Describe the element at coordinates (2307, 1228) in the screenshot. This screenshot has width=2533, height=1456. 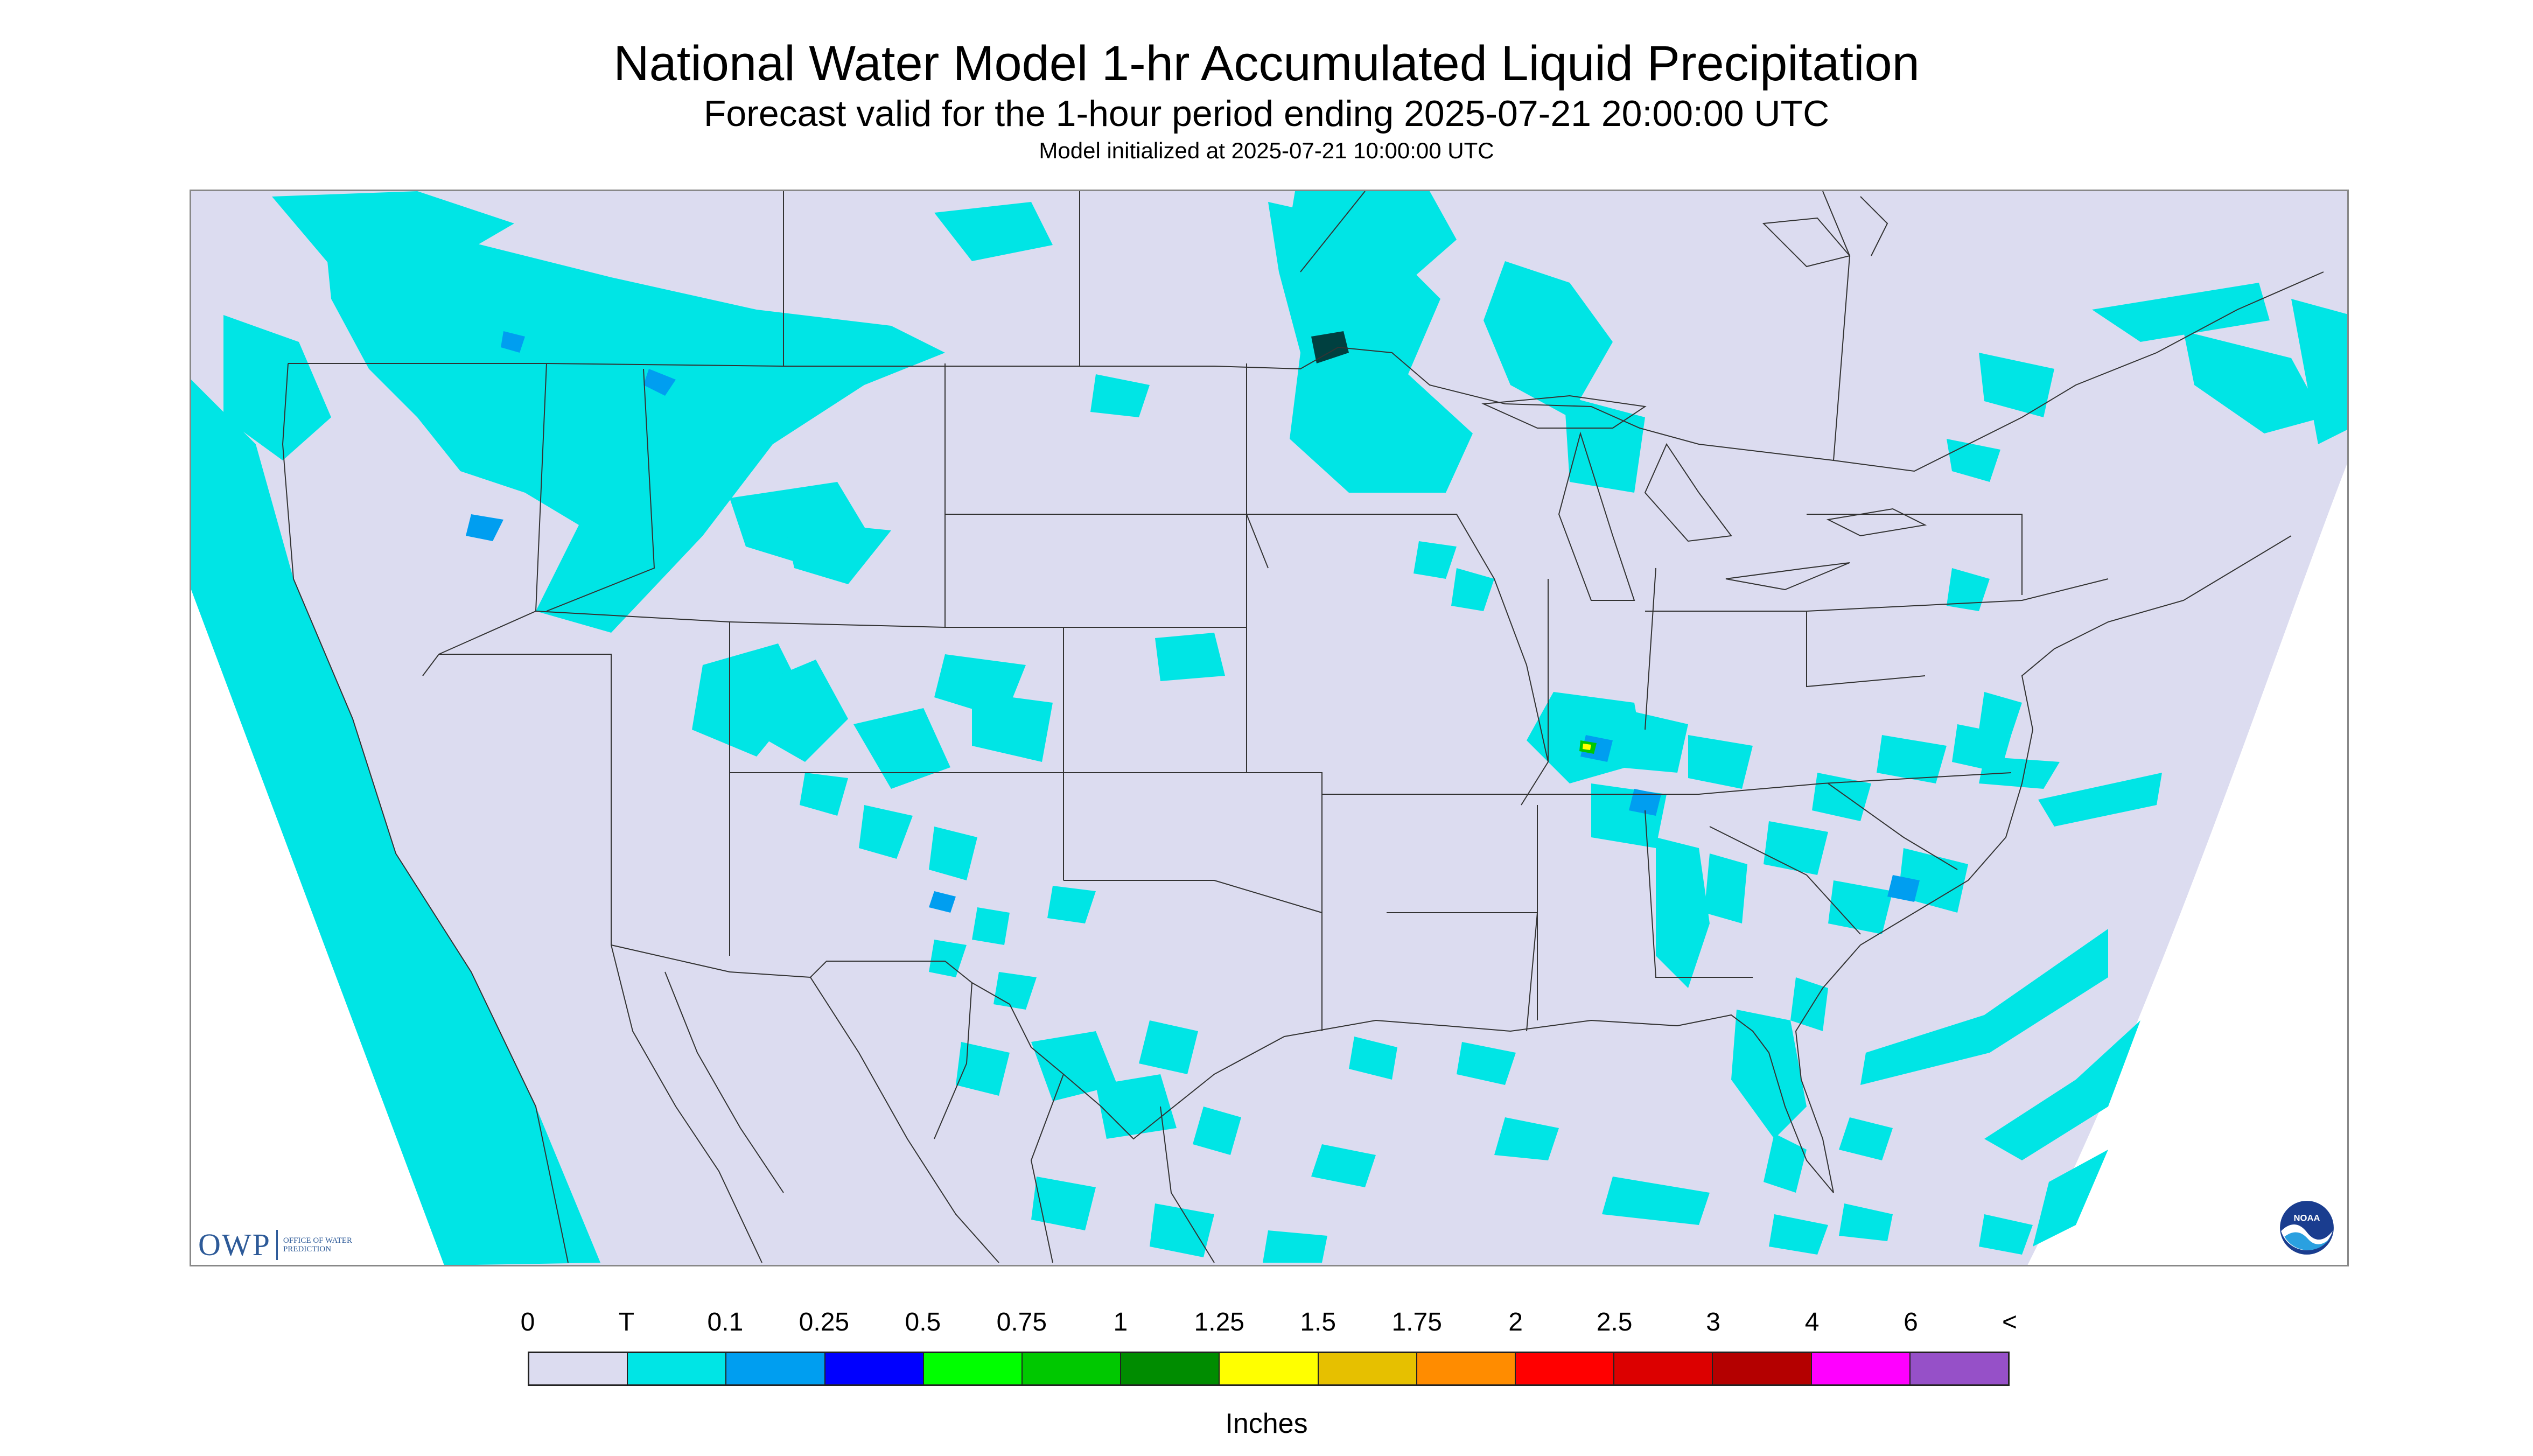
I see `noaa-logo: NOAA` at that location.